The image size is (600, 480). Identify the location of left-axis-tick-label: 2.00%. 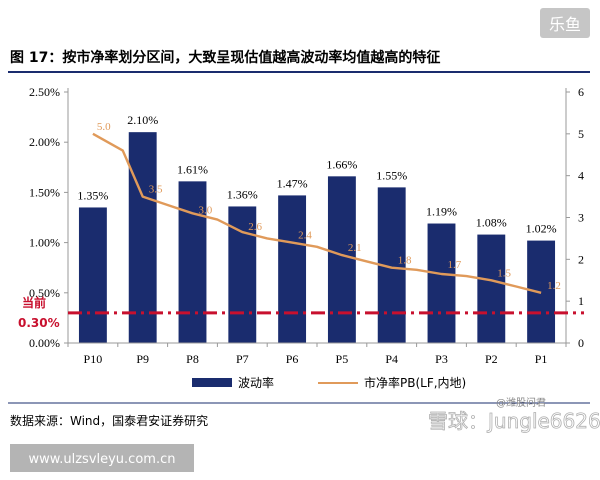
(44, 142).